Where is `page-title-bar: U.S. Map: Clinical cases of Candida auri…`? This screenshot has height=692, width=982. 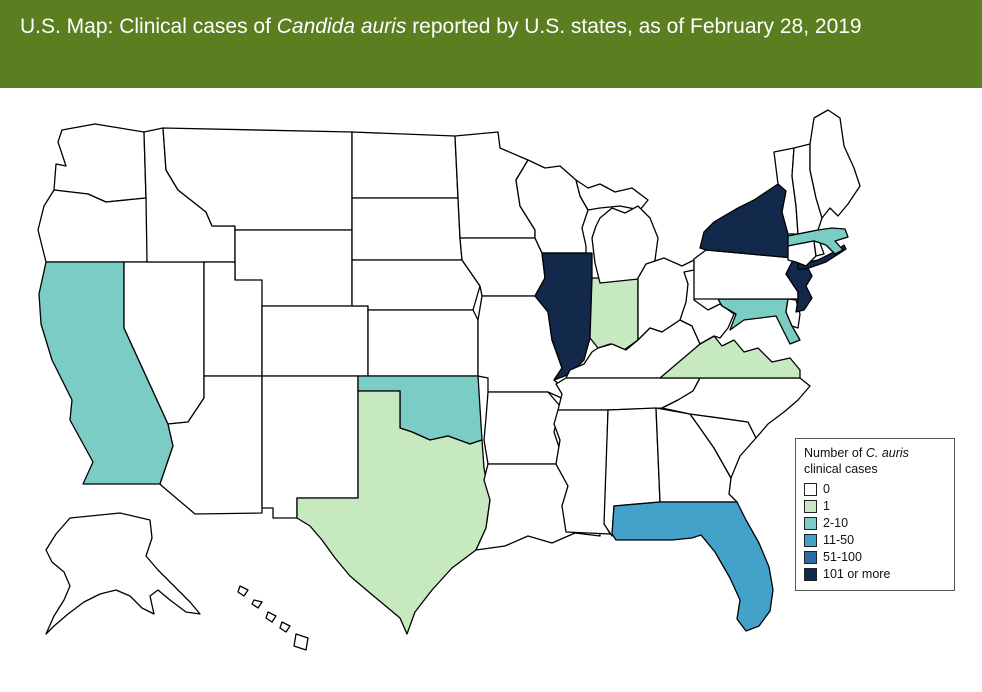 page-title-bar: U.S. Map: Clinical cases of Candida auri… is located at coordinates (491, 44).